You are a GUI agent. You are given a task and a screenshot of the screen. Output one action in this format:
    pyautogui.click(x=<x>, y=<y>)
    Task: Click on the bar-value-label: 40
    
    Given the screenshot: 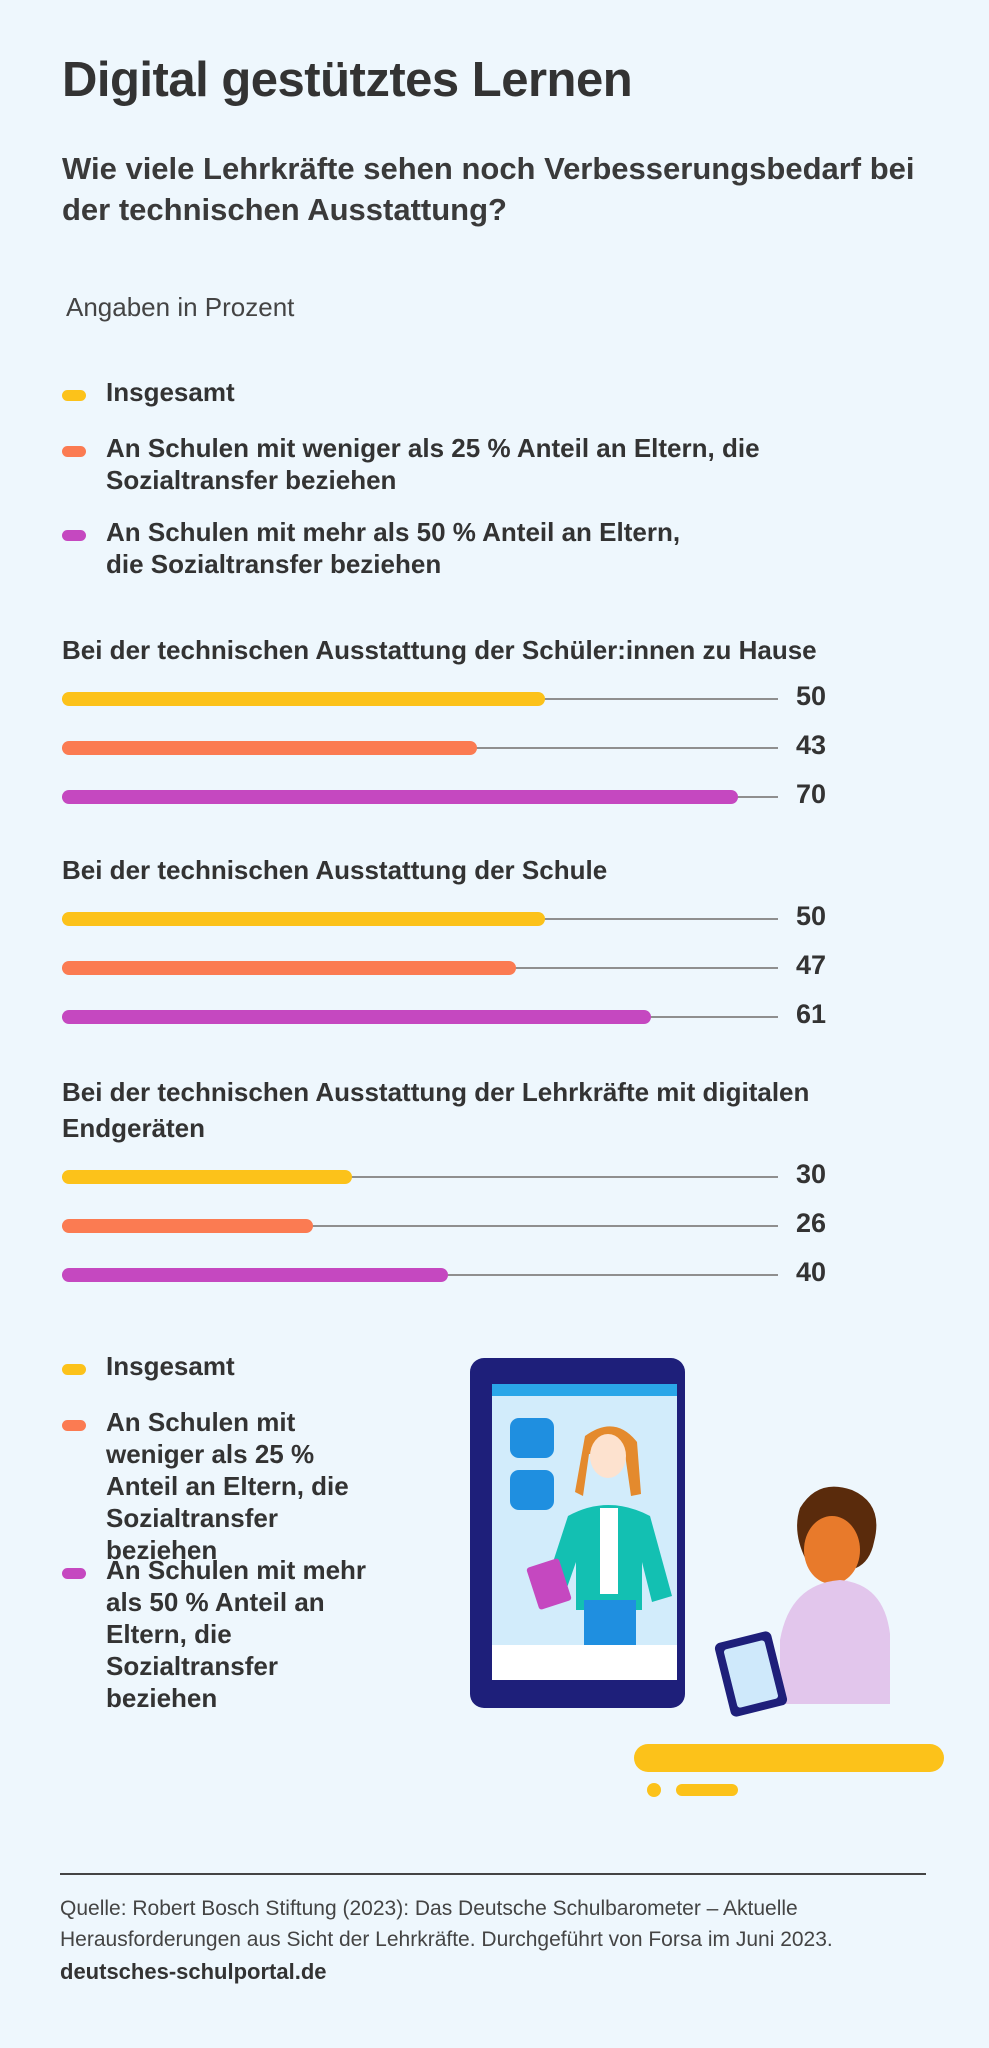 What is the action you would take?
    pyautogui.click(x=811, y=1272)
    